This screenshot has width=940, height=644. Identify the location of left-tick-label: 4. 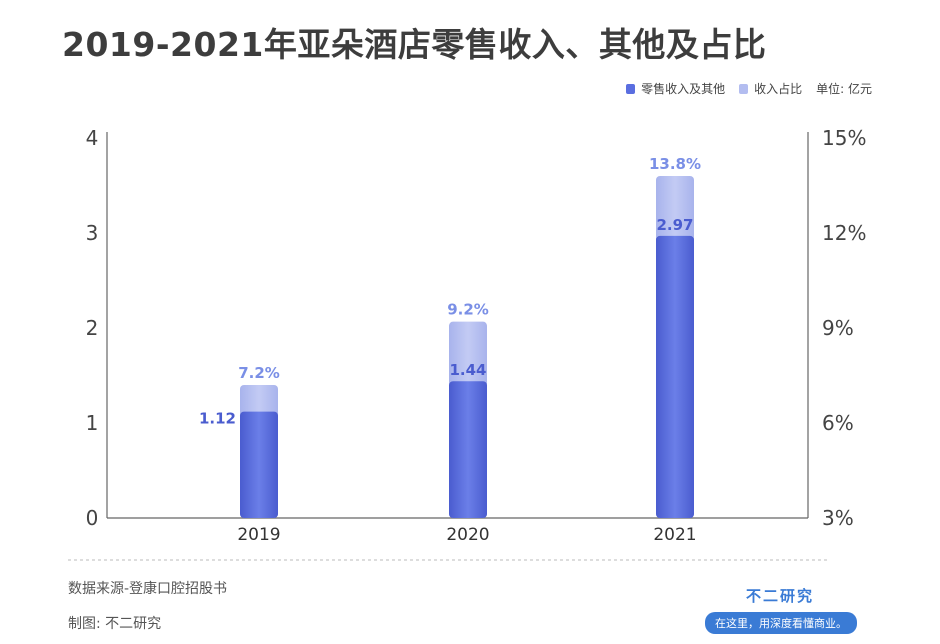
(92, 138).